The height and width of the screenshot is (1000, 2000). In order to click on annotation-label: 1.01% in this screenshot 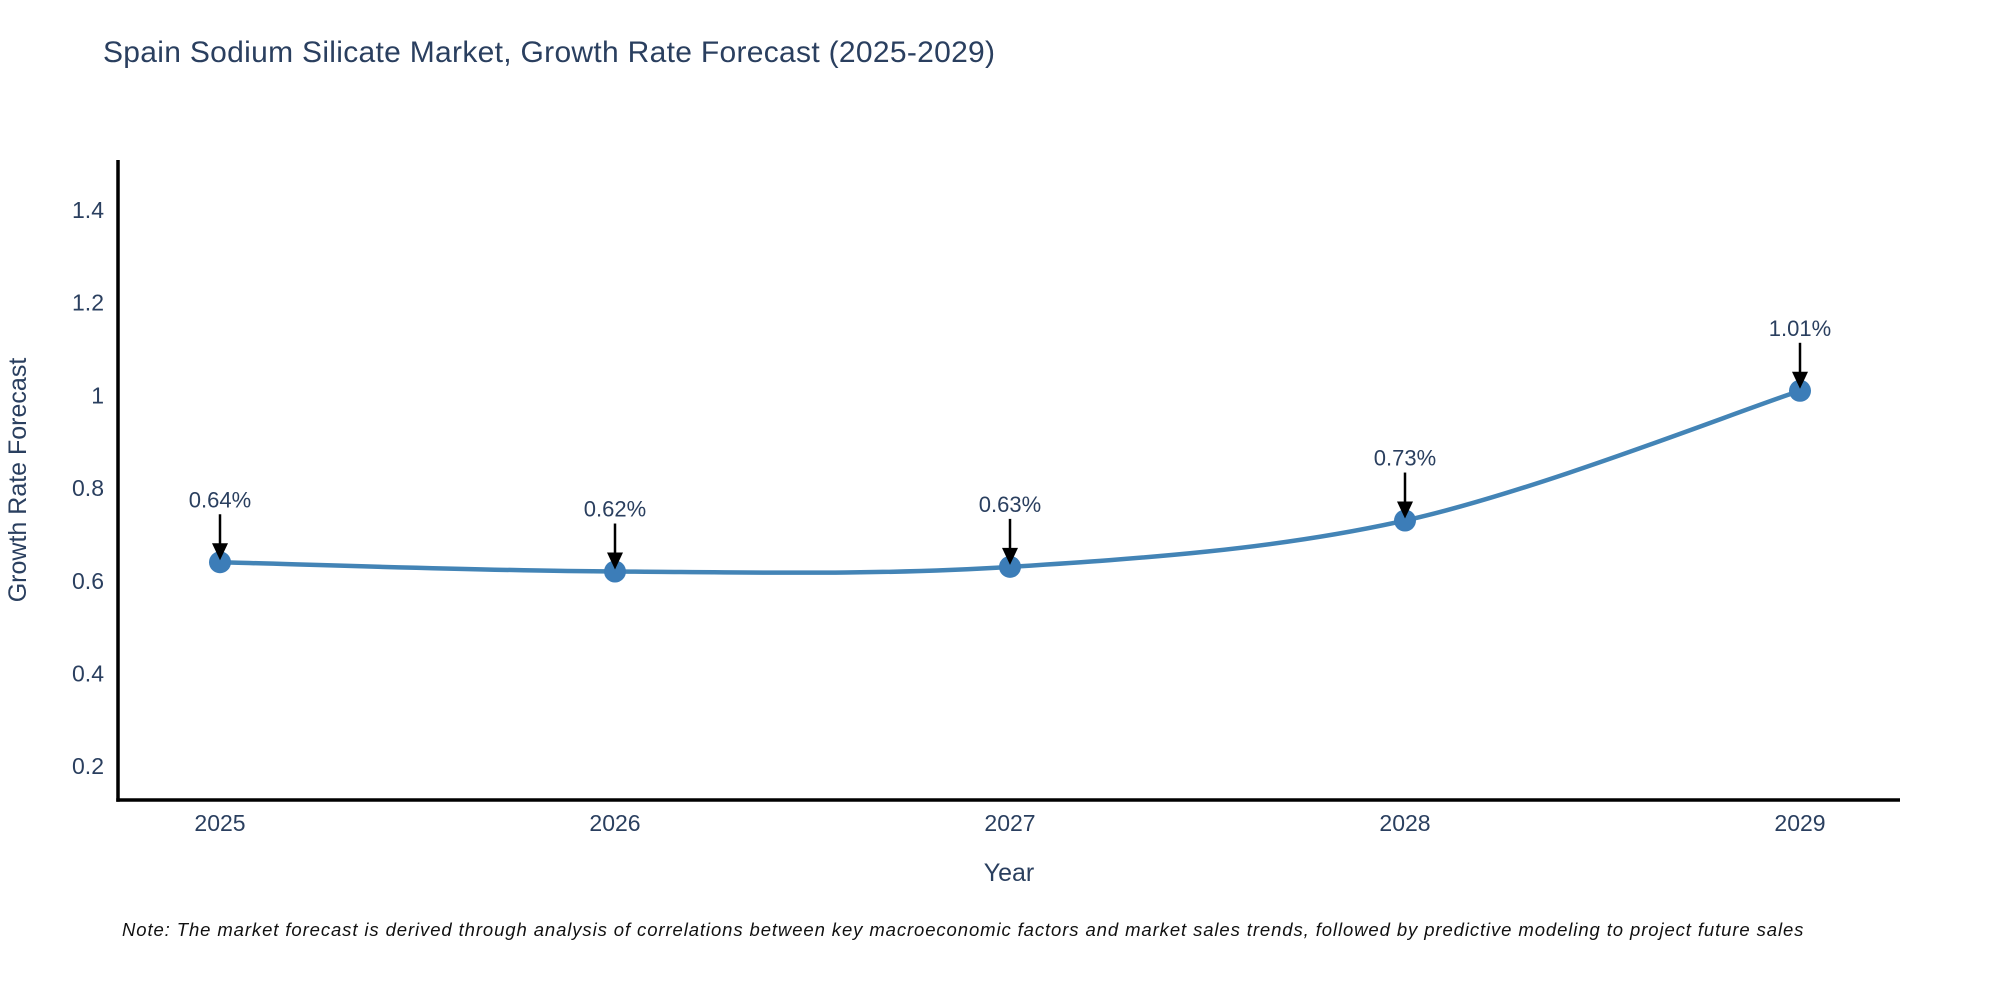, I will do `click(1800, 328)`.